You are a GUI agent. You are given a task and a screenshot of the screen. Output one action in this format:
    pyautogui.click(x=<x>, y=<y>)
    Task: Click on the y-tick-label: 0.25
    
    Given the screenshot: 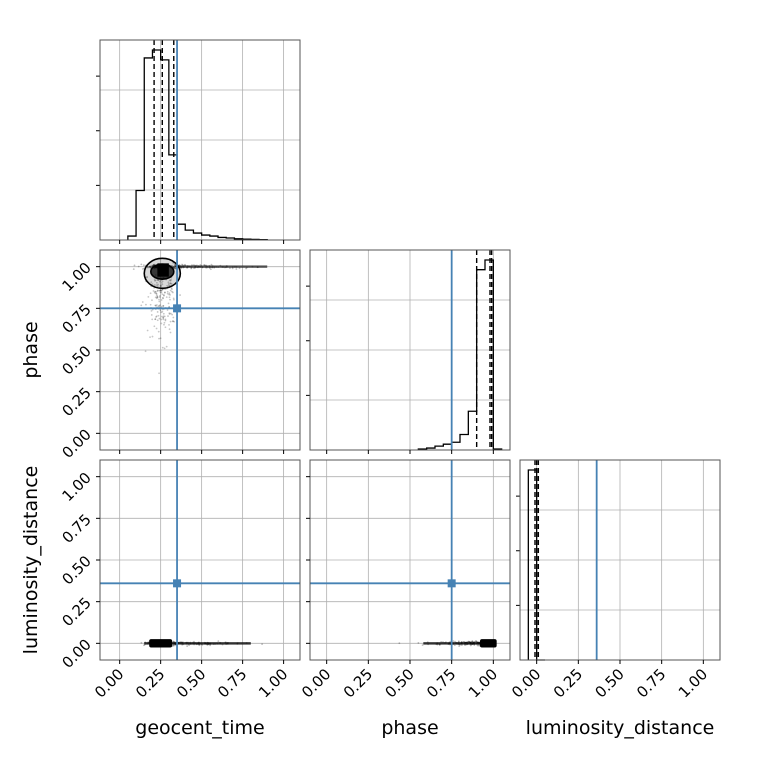 What is the action you would take?
    pyautogui.click(x=76, y=402)
    